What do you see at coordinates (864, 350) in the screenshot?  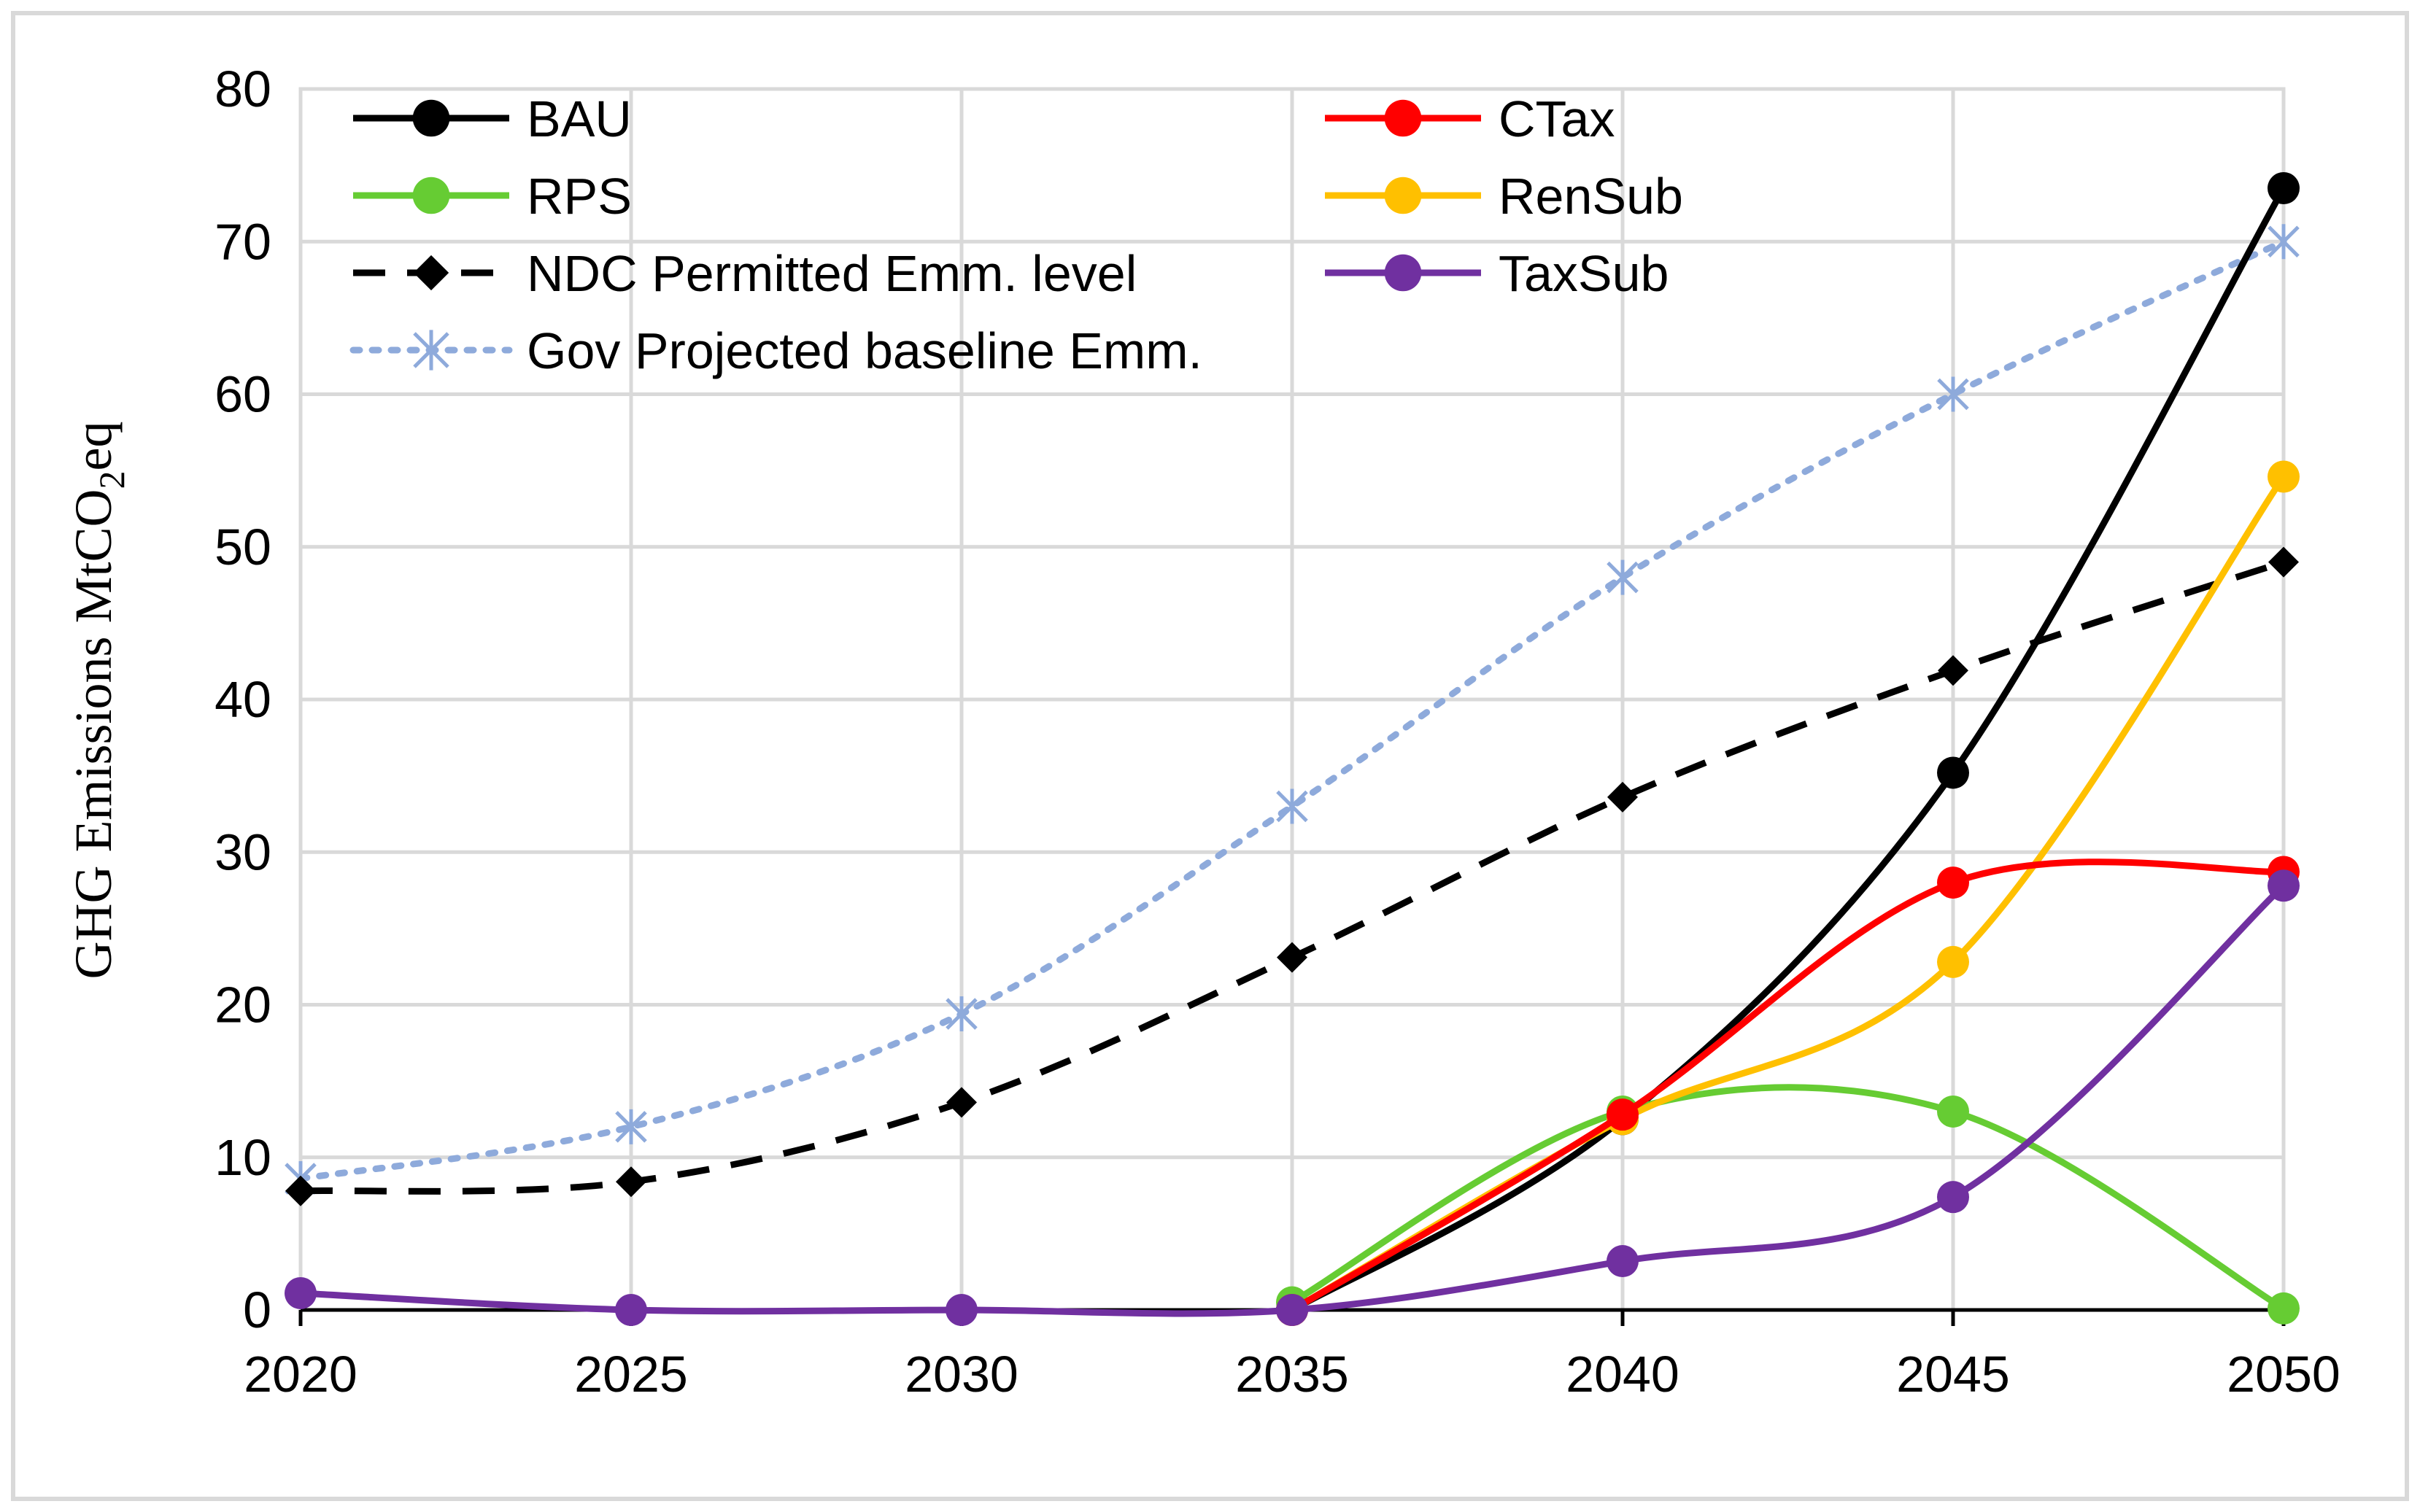 I see `legend-label-gov-projected-baseline-emm: Gov Projected baseline Emm.` at bounding box center [864, 350].